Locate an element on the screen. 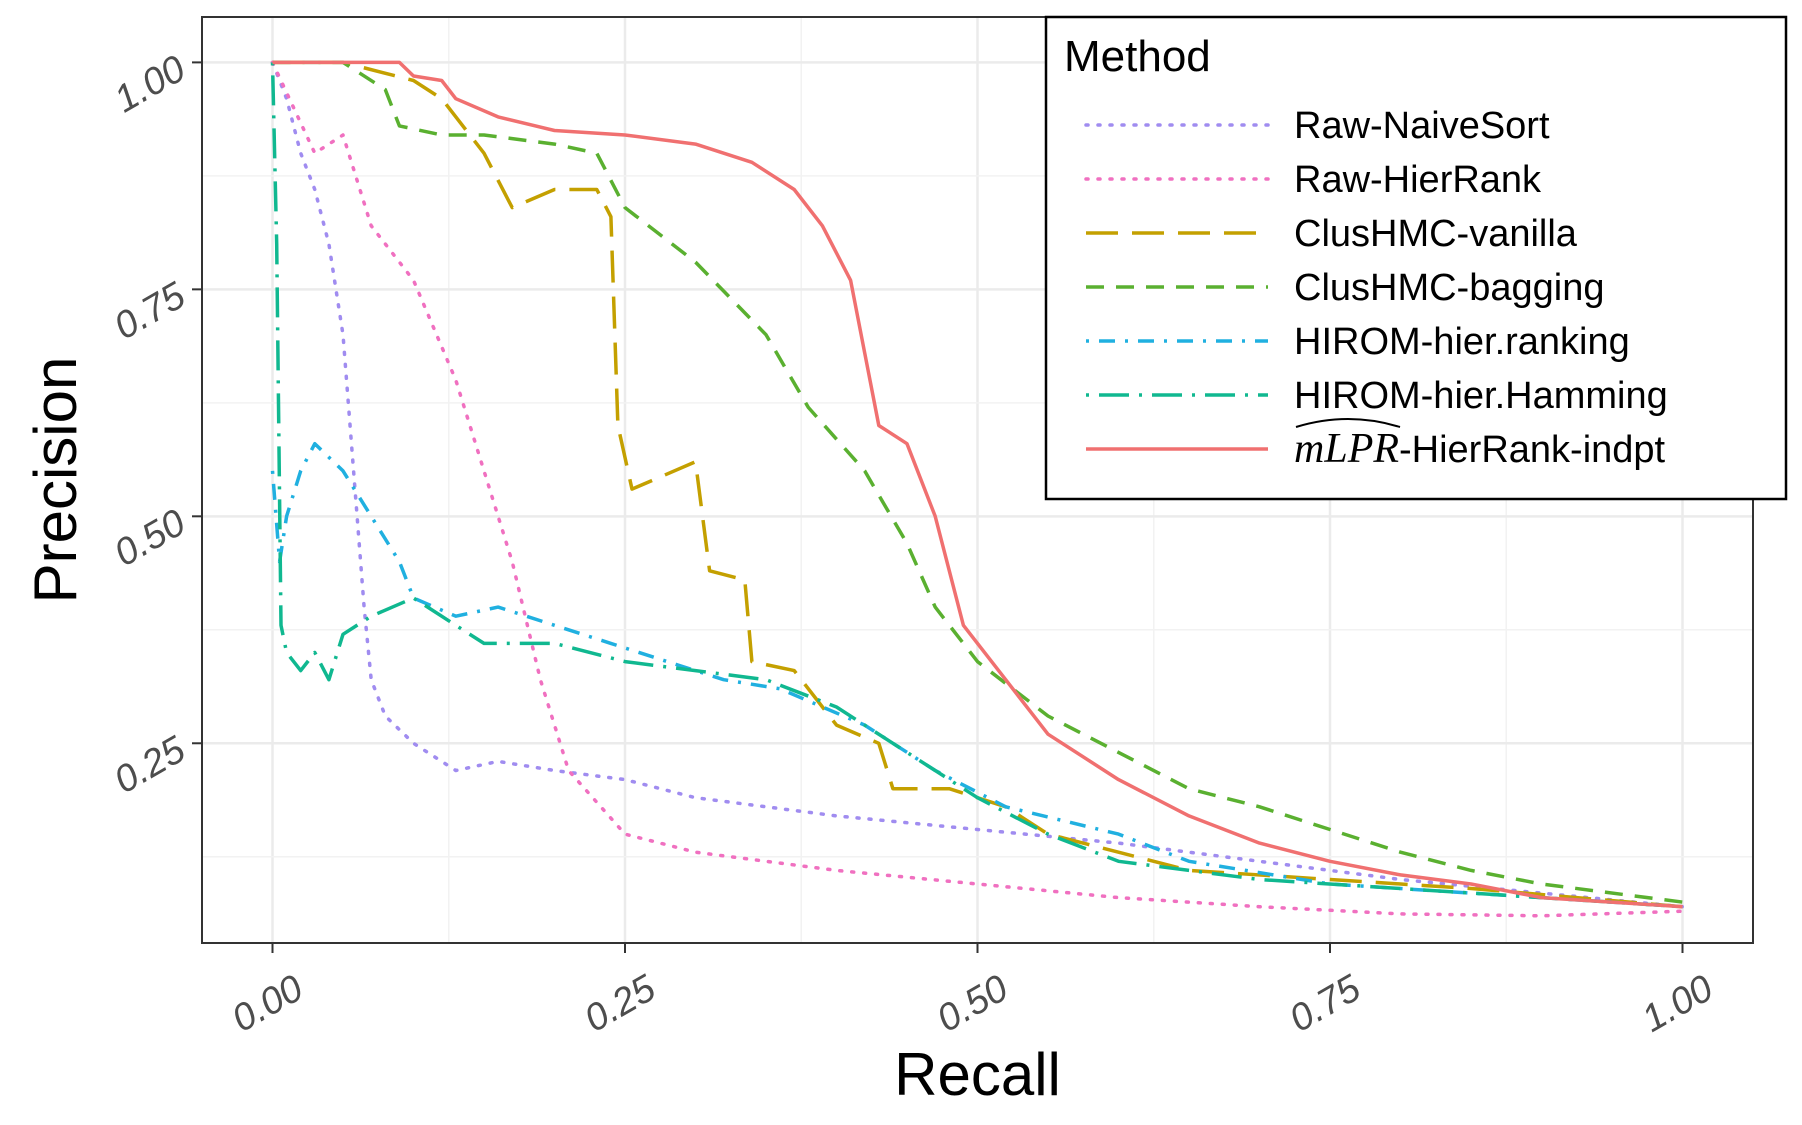 This screenshot has width=1802, height=1125. legend-label-clushmc-vanilla: ClusHMC-vanilla is located at coordinates (1436, 234).